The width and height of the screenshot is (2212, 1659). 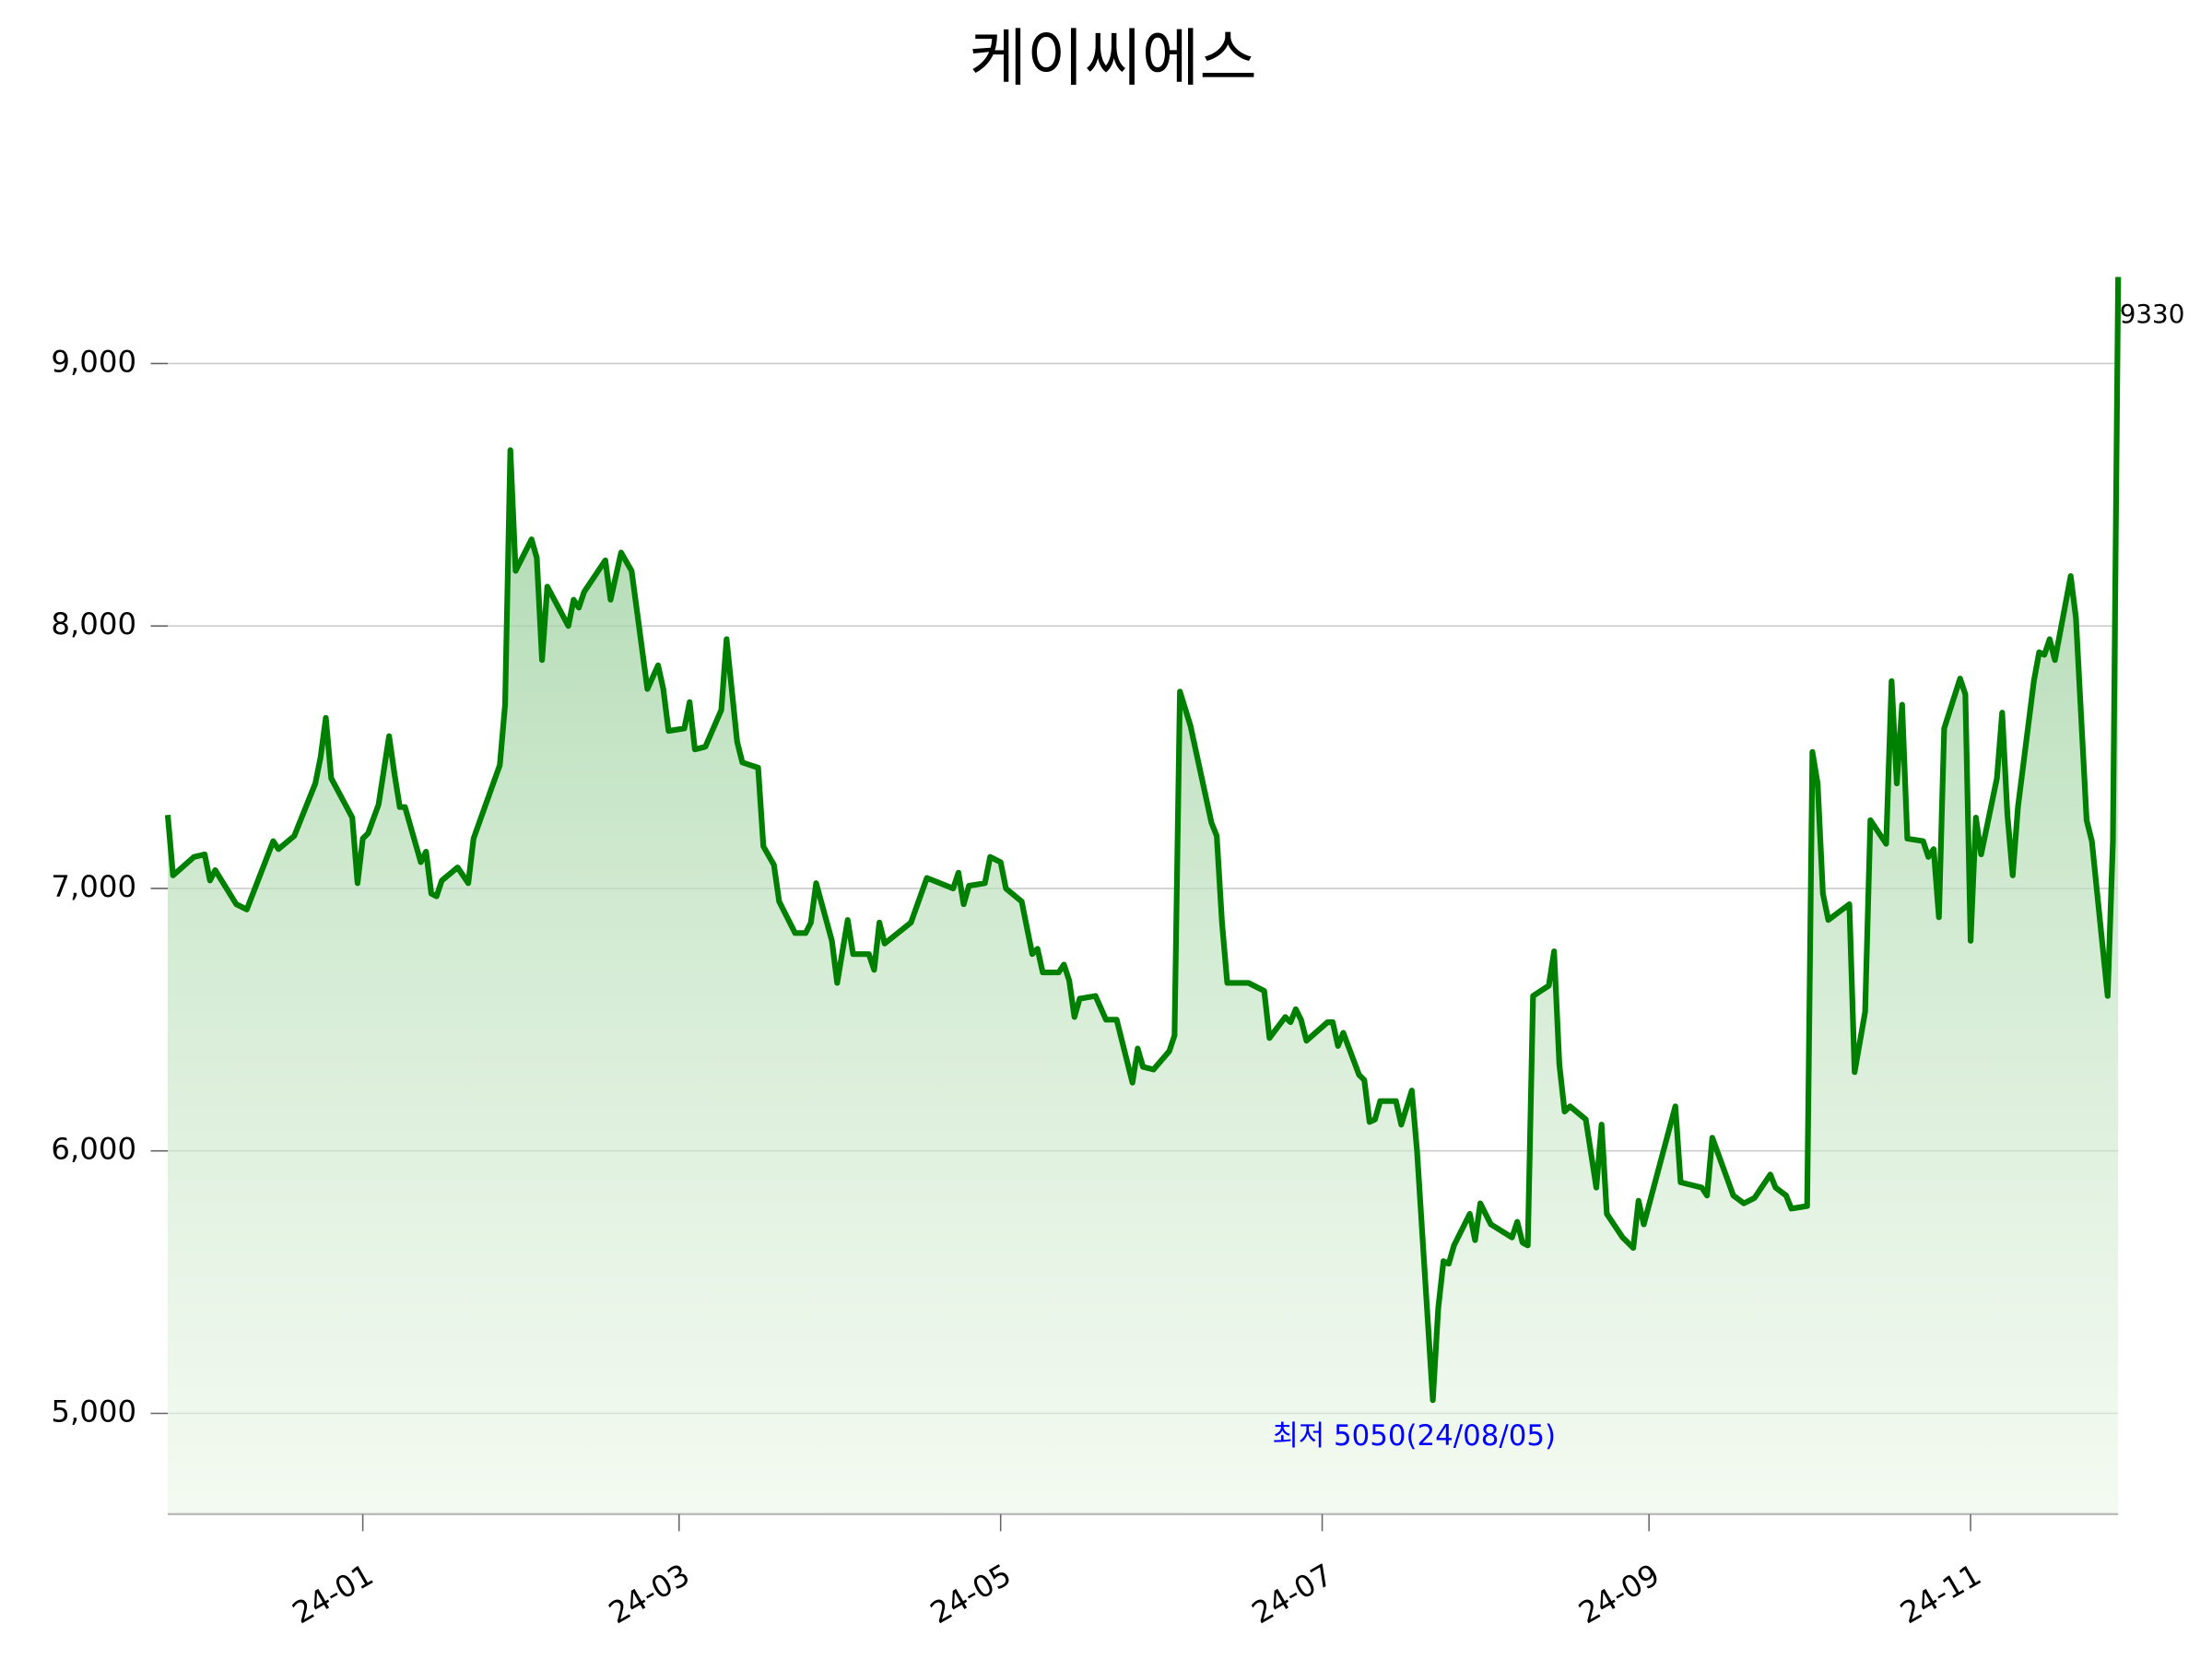 What do you see at coordinates (1414, 1436) in the screenshot?
I see `annotation-min: 최저 5050(24/08/05)` at bounding box center [1414, 1436].